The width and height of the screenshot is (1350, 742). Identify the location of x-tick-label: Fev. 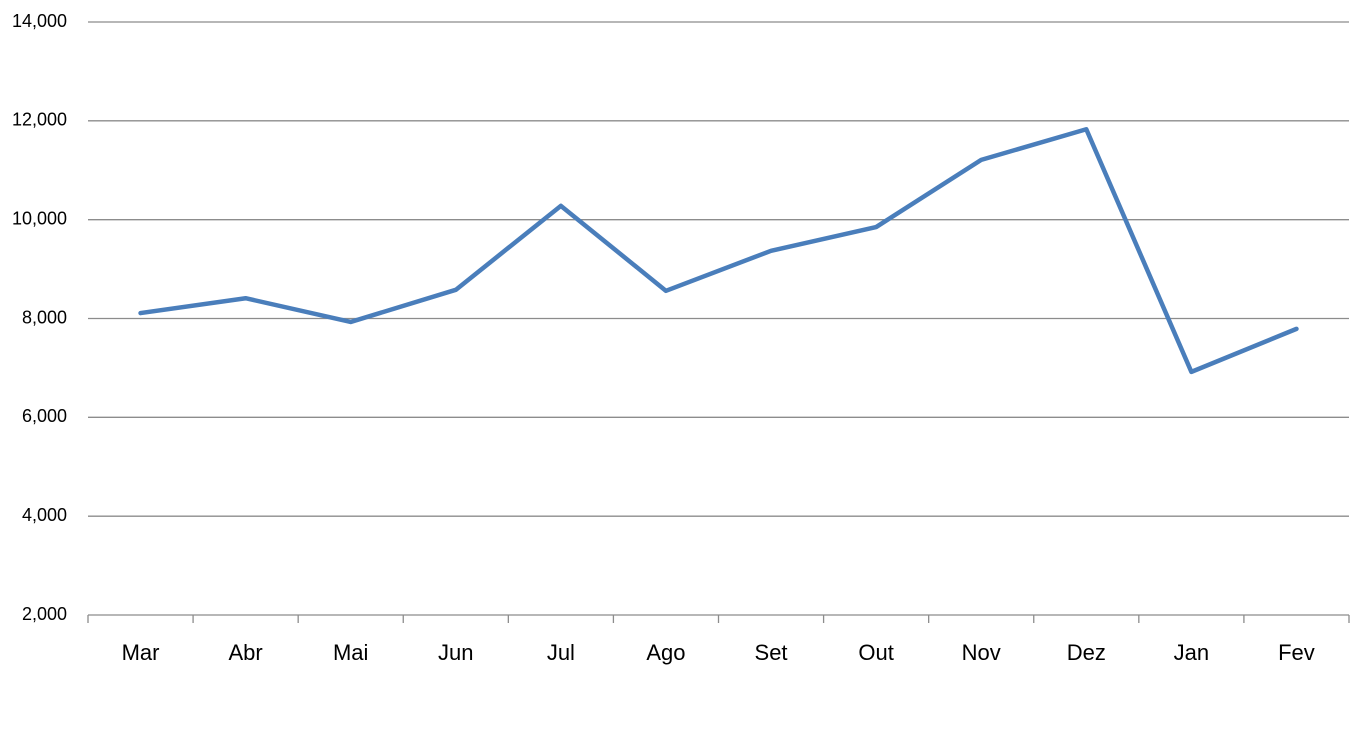
(1296, 652).